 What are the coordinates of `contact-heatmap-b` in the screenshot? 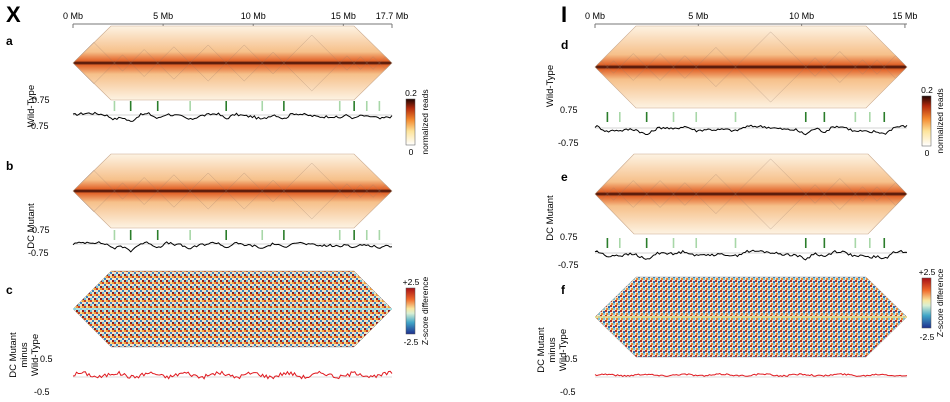 It's located at (232, 191).